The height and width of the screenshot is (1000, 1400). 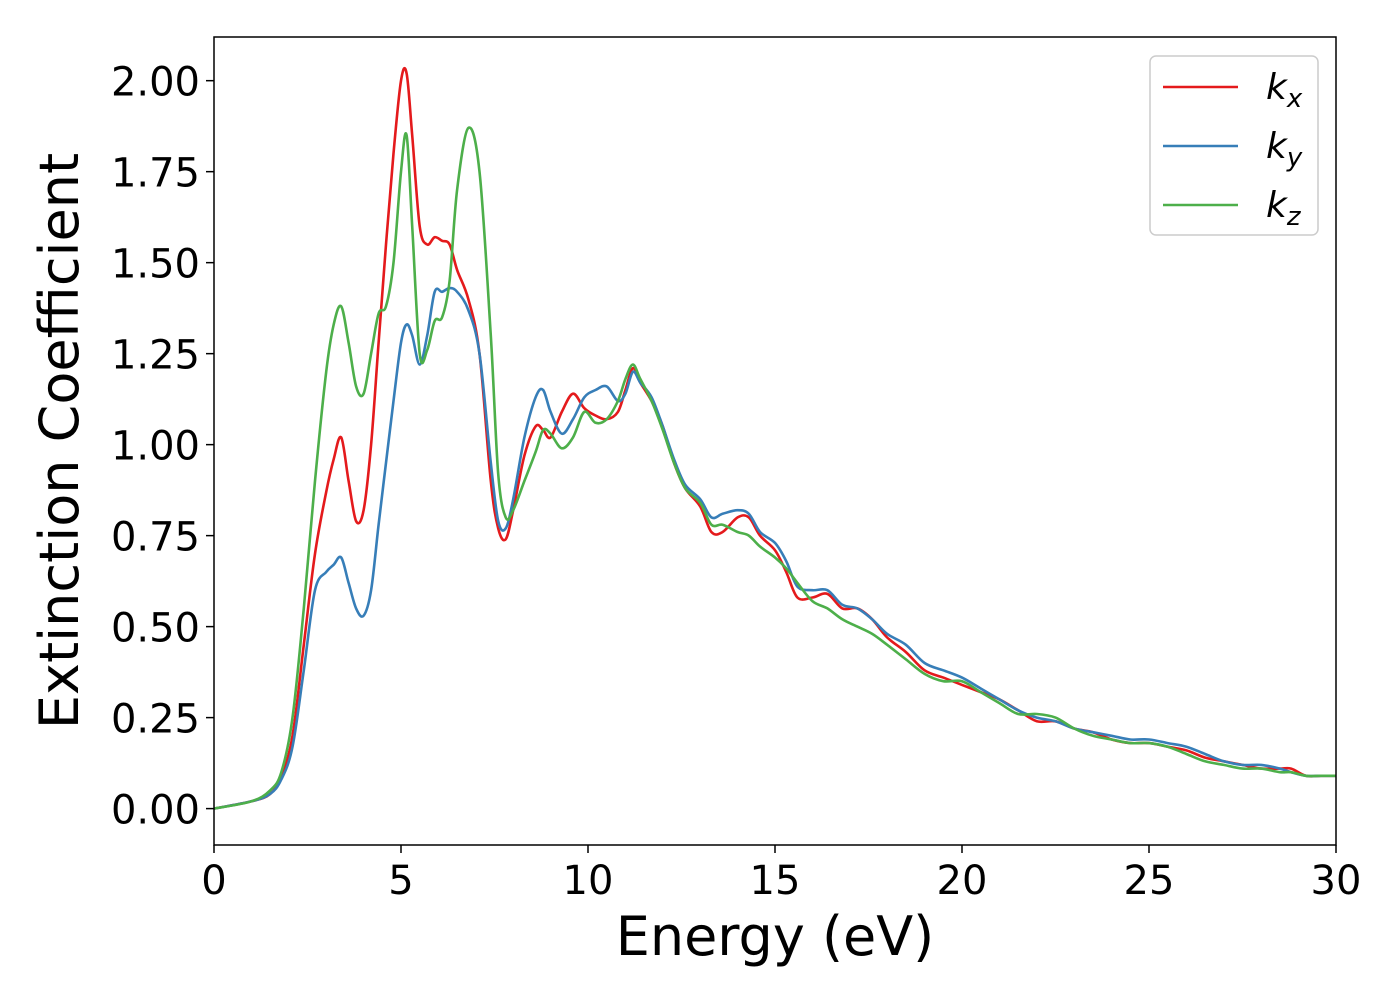 I want to click on x-tick-label: 0, so click(x=213, y=881).